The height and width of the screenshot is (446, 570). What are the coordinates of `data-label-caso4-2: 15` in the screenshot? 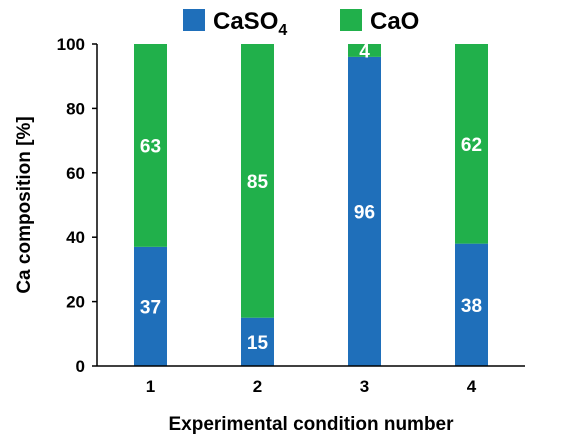 It's located at (258, 343).